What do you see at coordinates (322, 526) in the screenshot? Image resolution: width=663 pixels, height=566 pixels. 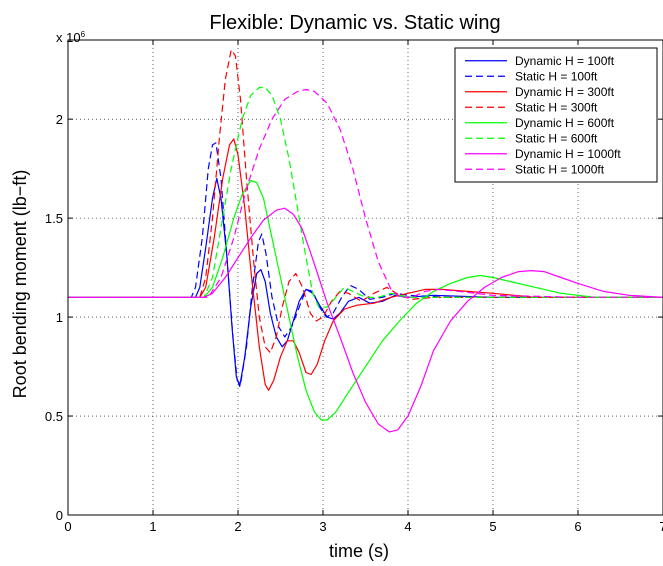 I see `x-tick-label: 3` at bounding box center [322, 526].